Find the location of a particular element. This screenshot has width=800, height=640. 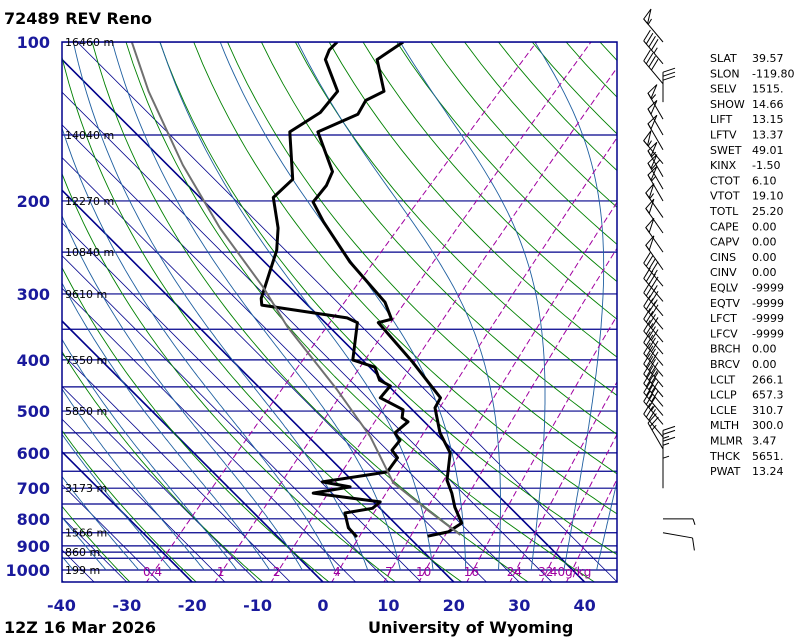

mixing-ratio-label: 24 is located at coordinates (514, 572).